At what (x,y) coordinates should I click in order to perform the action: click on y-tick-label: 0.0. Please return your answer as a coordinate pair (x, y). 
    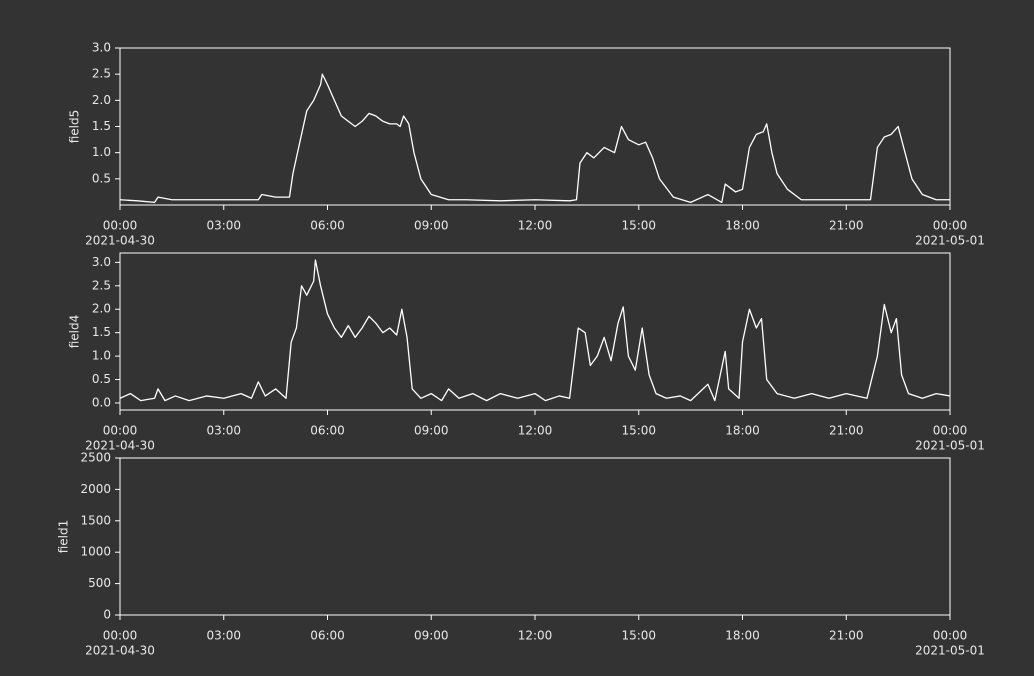
    Looking at the image, I should click on (101, 402).